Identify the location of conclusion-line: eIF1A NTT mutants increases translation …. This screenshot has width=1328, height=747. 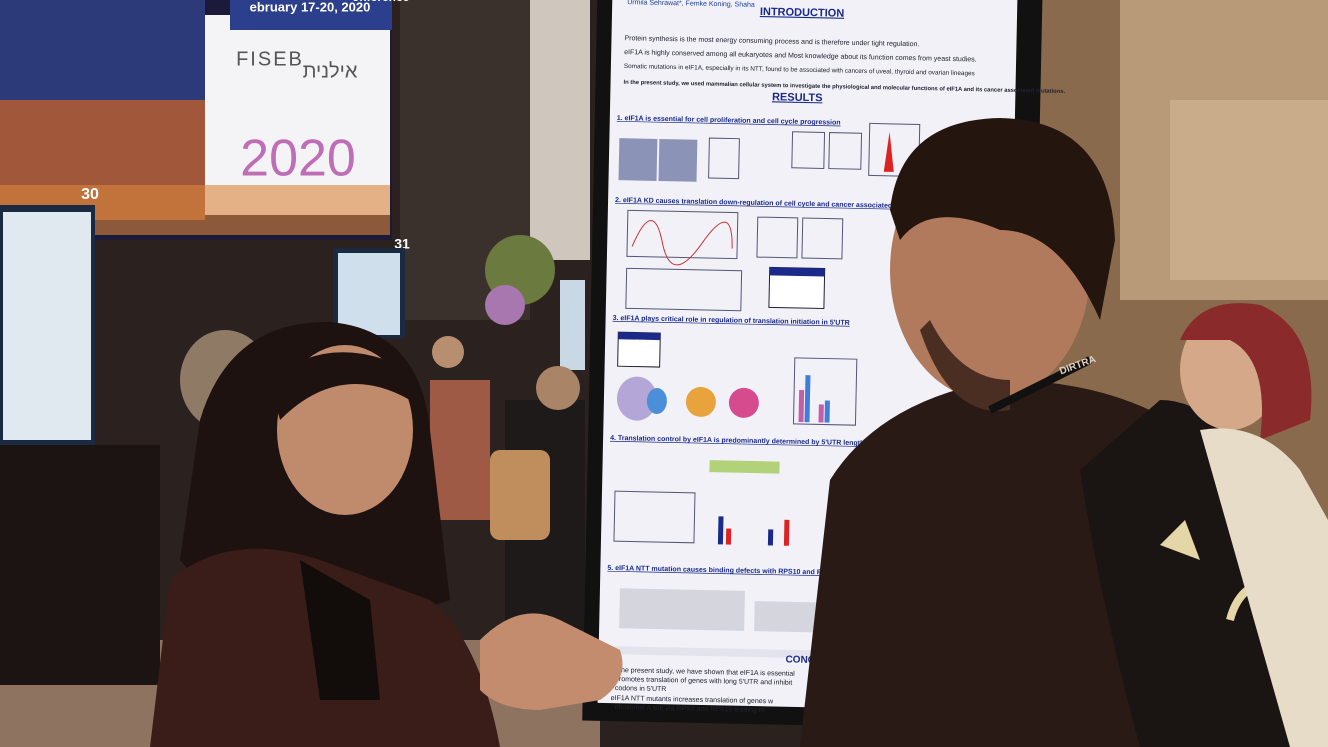
(693, 700).